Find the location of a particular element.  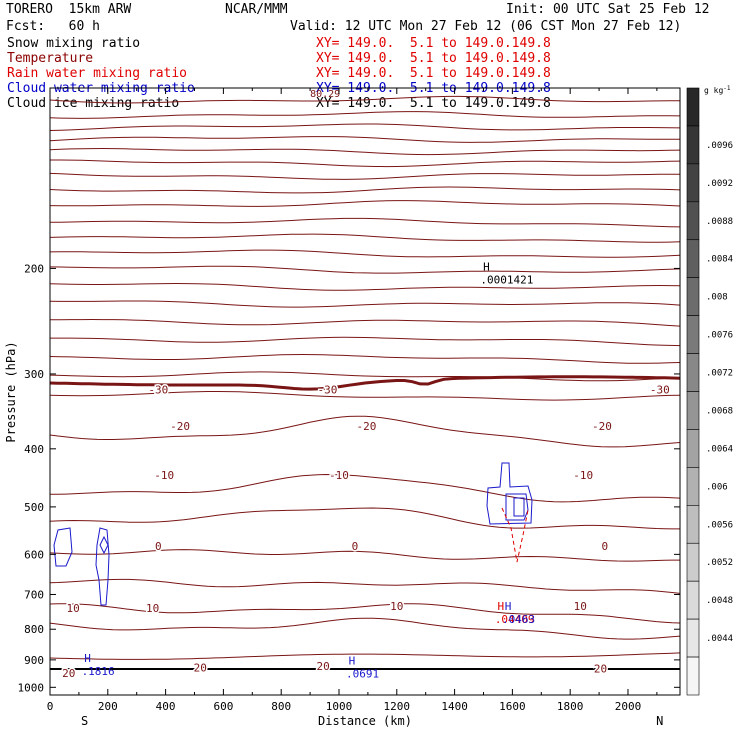

y-axis-title: Pressure (hPa) is located at coordinates (11, 391).